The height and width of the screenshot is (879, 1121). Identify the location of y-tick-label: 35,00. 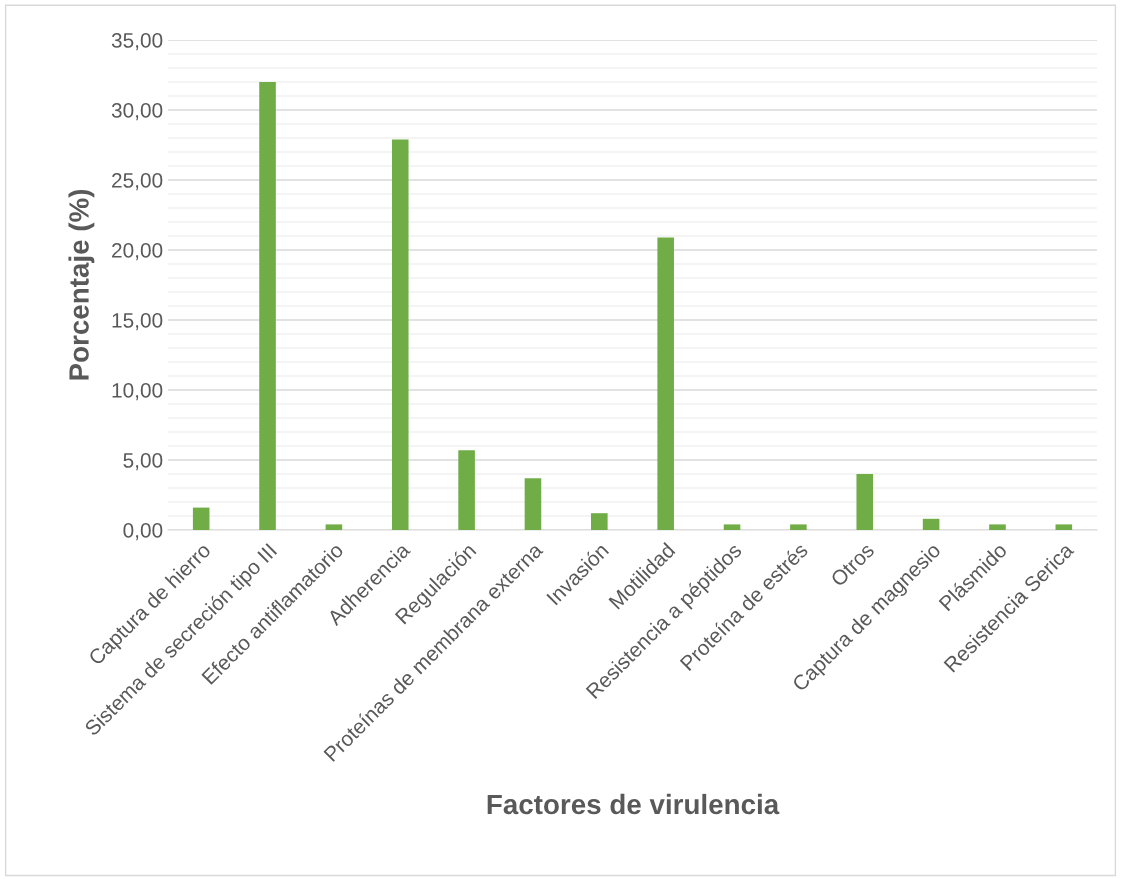
(137, 42).